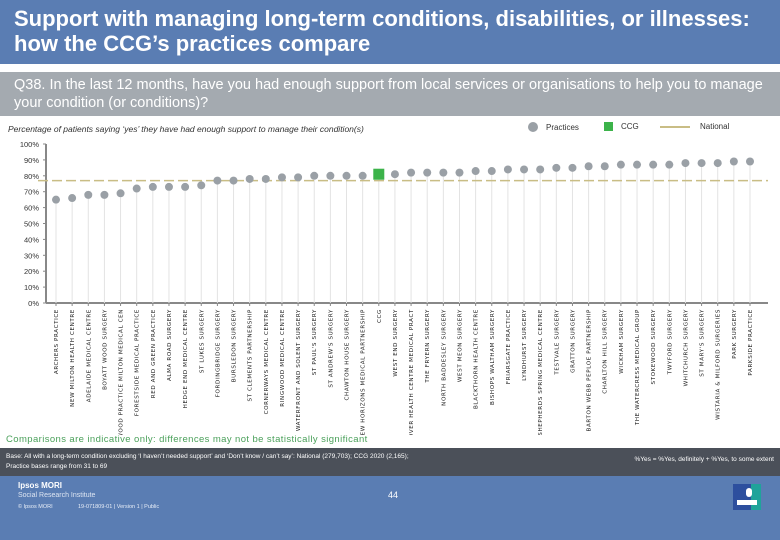 The image size is (780, 540). I want to click on y-tick-label: 0%, so click(33, 303).